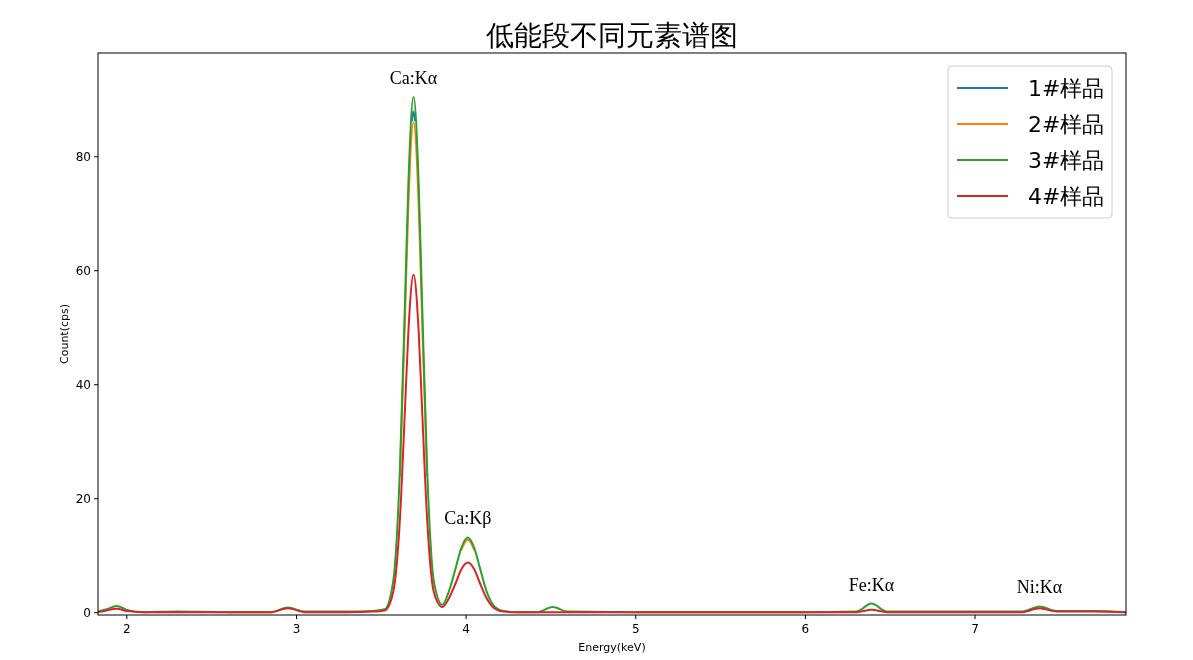 This screenshot has width=1193, height=660. What do you see at coordinates (1066, 88) in the screenshot?
I see `legend-label: 1#样品` at bounding box center [1066, 88].